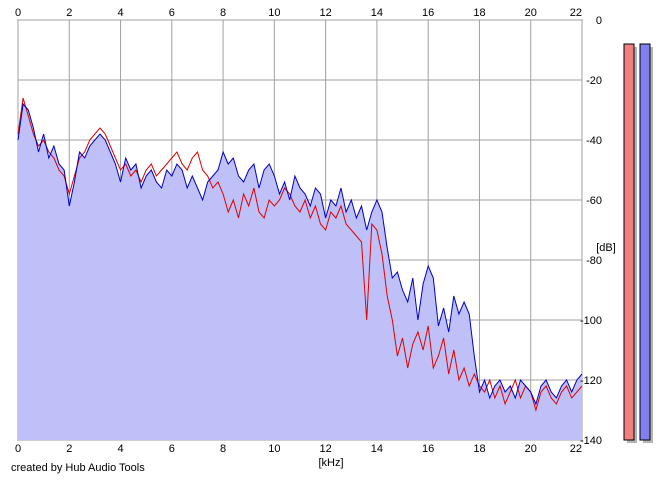 This screenshot has height=481, width=664. Describe the element at coordinates (531, 13) in the screenshot. I see `x-tick-label-top: 20` at that location.